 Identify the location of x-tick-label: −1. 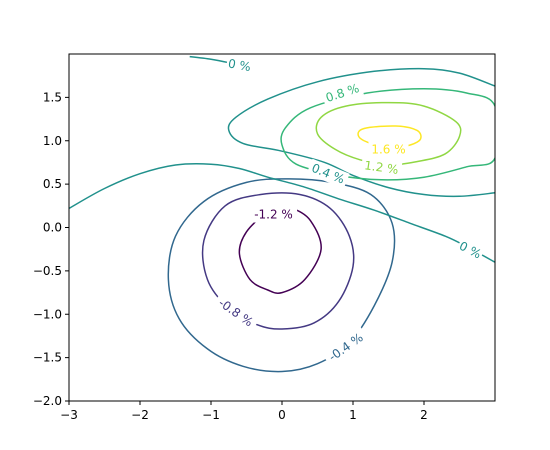
(211, 415).